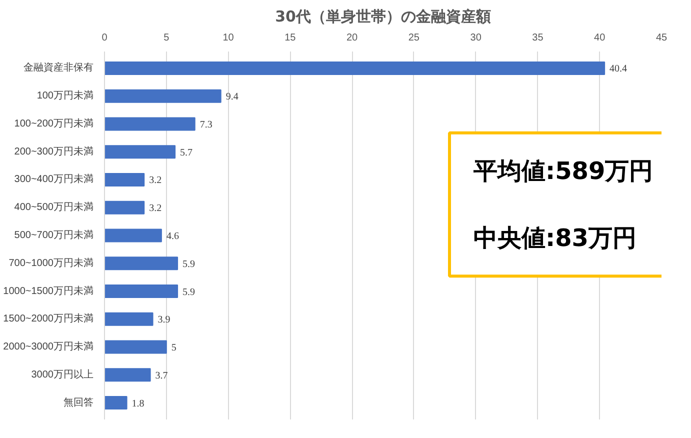  What do you see at coordinates (54, 123) in the screenshot?
I see `y-tick-label: 100~200万円未満` at bounding box center [54, 123].